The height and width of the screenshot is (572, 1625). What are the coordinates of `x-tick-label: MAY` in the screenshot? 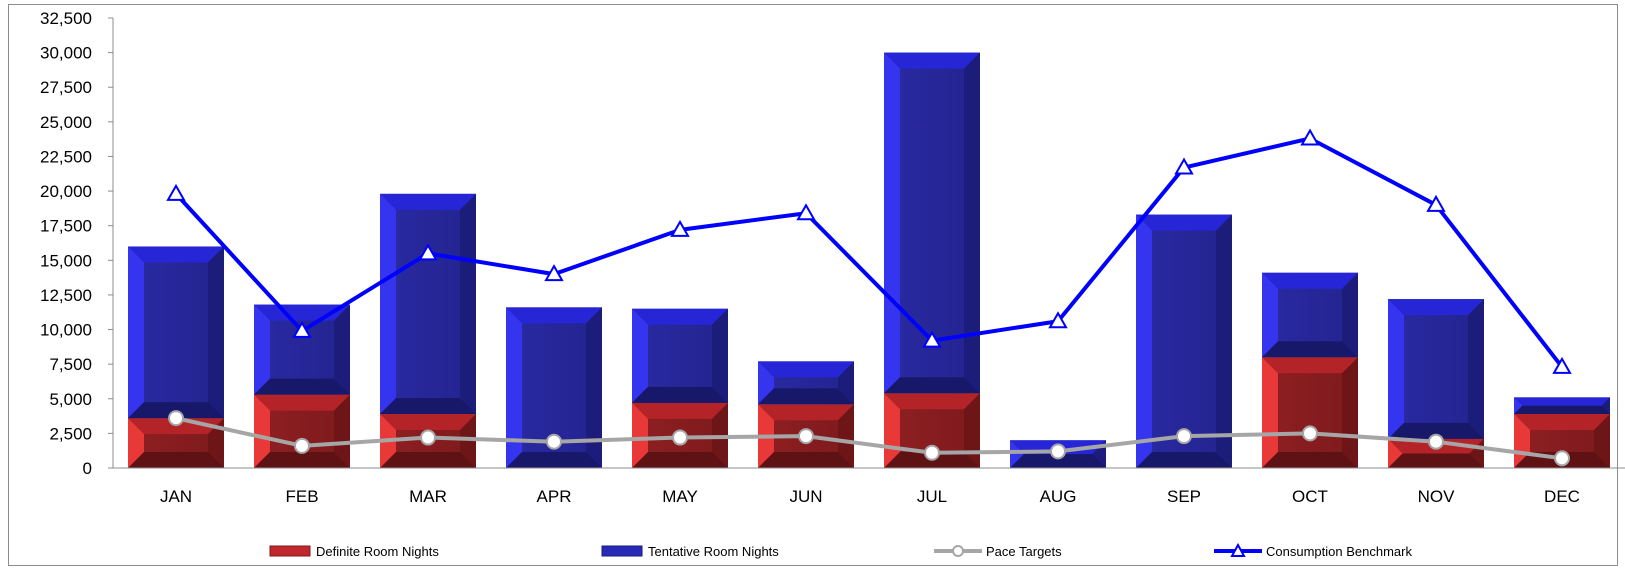 It's located at (680, 496).